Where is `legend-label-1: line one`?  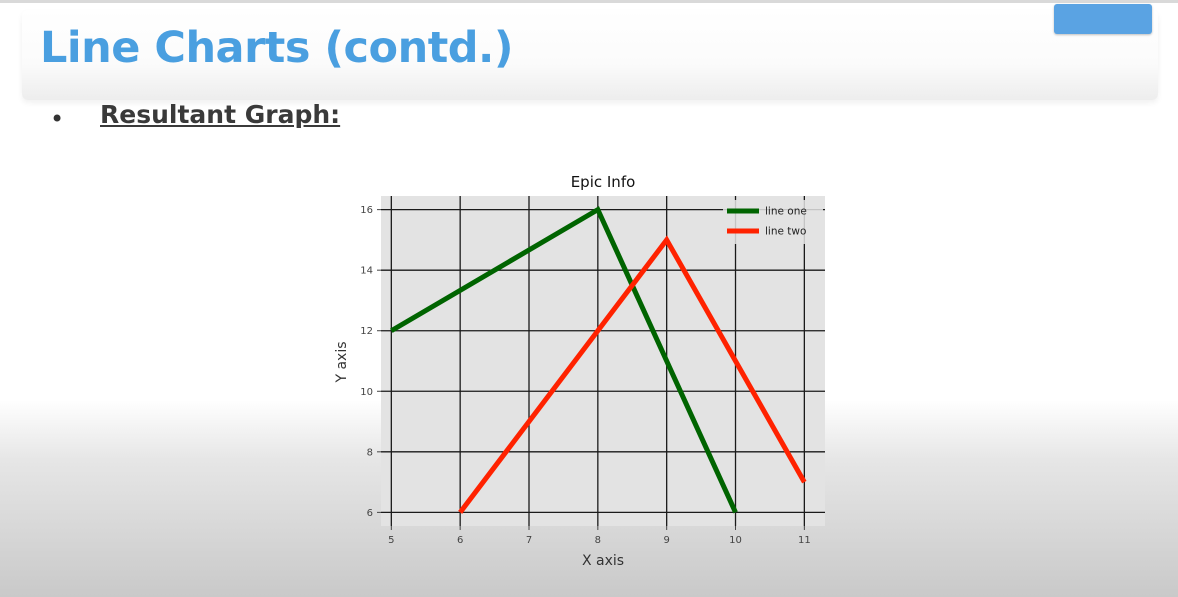 legend-label-1: line one is located at coordinates (786, 212).